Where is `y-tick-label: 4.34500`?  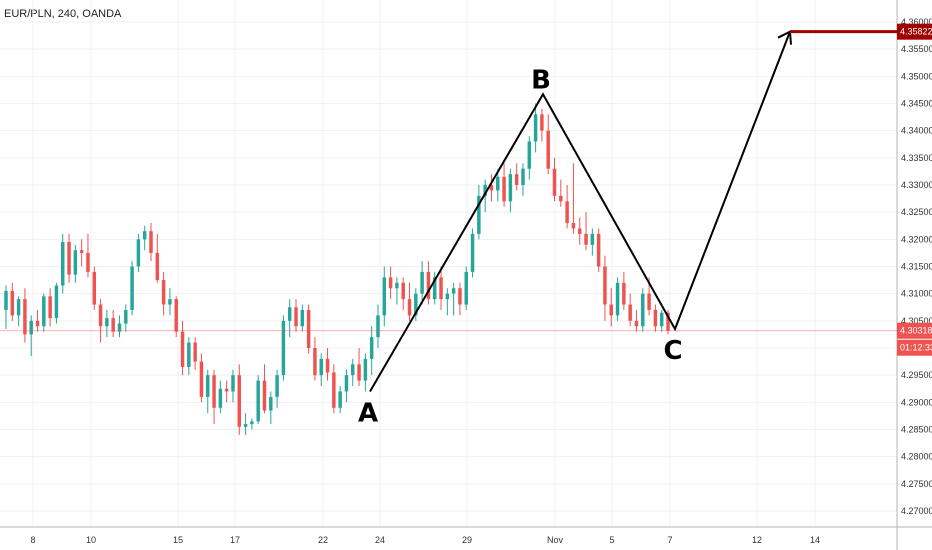
y-tick-label: 4.34500 is located at coordinates (916, 104).